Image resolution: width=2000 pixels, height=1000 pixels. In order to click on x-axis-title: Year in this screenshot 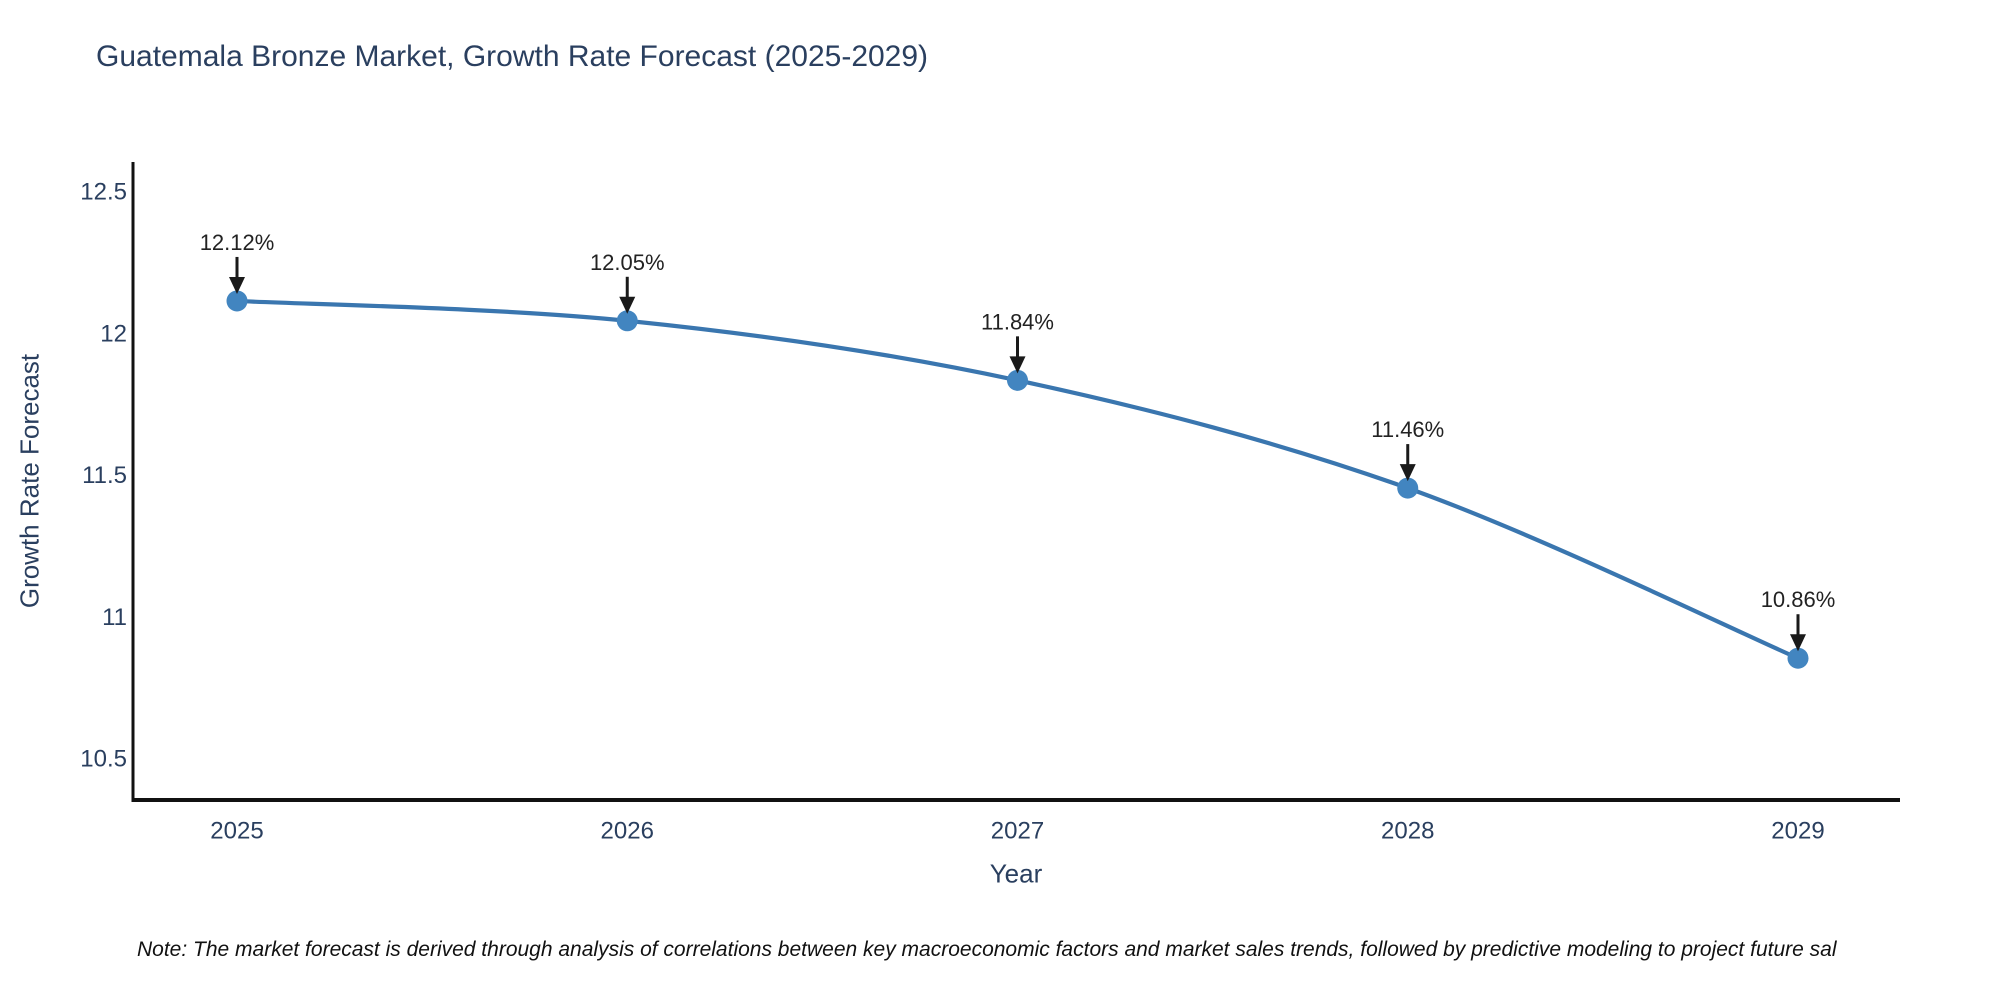, I will do `click(1016, 873)`.